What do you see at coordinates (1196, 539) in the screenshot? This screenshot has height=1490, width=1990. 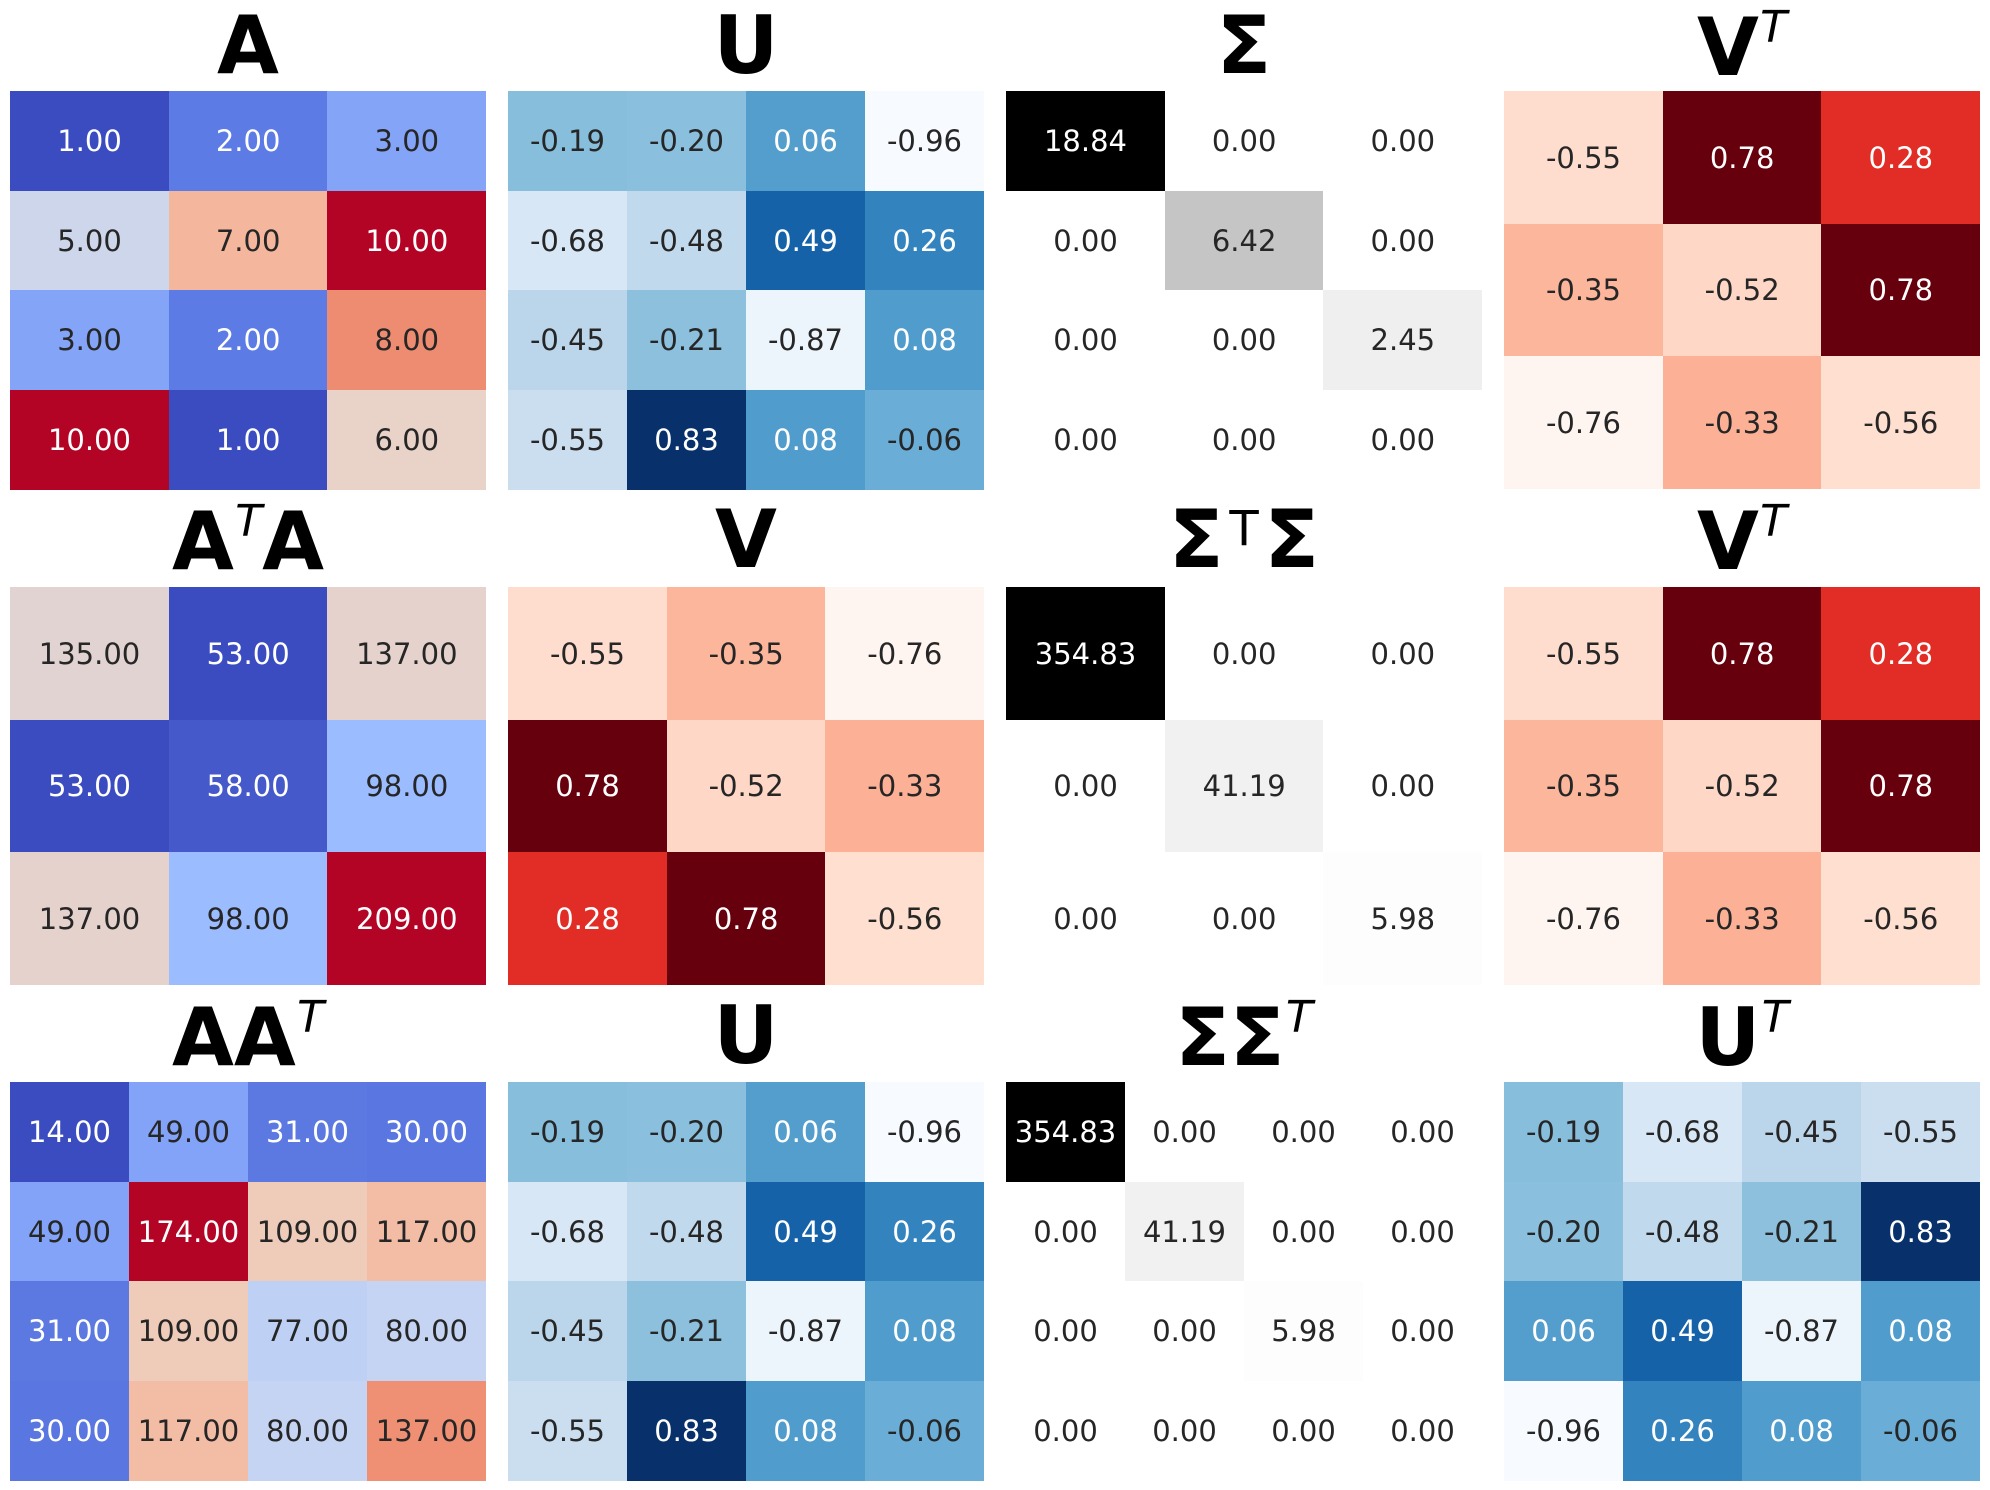 I see `heatmap-title-text: Σ` at bounding box center [1196, 539].